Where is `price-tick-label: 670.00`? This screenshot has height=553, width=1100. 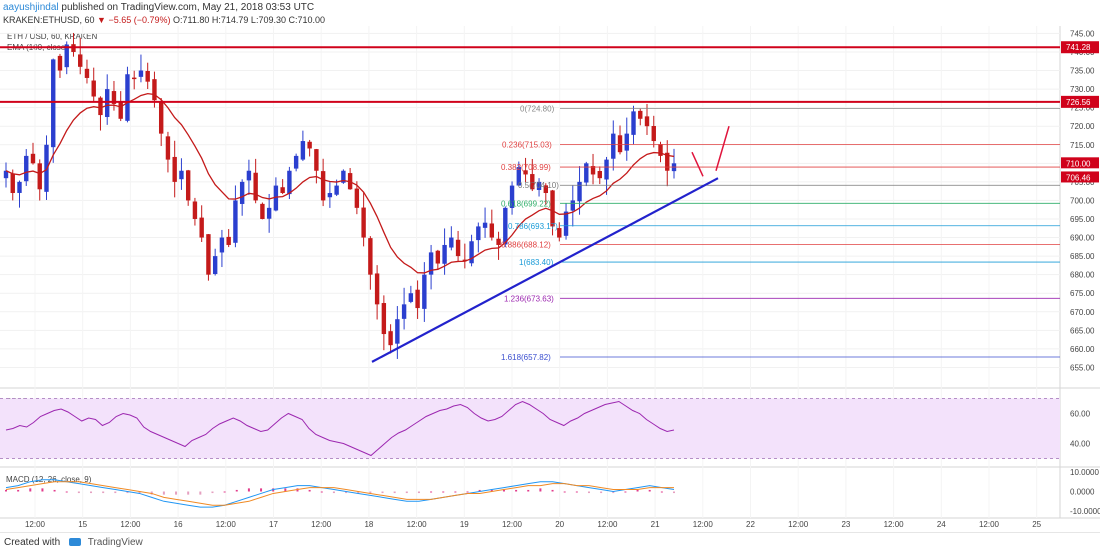 price-tick-label: 670.00 is located at coordinates (1082, 312).